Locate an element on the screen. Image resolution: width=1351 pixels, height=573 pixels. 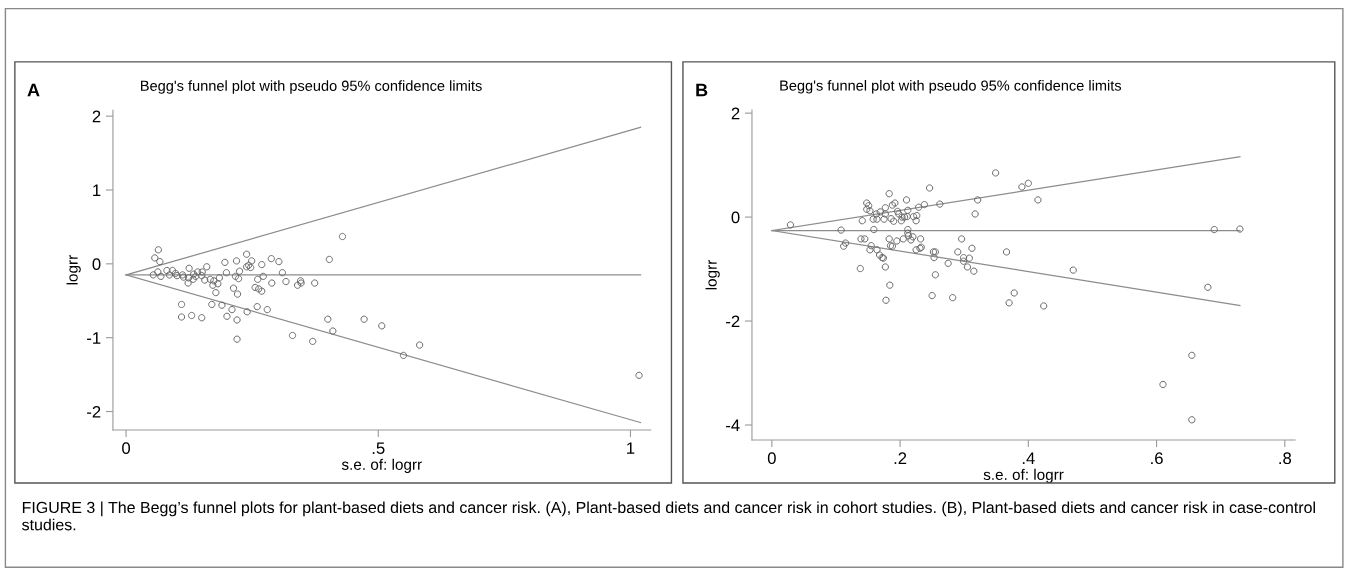
y-tick-label: -4 is located at coordinates (733, 425).